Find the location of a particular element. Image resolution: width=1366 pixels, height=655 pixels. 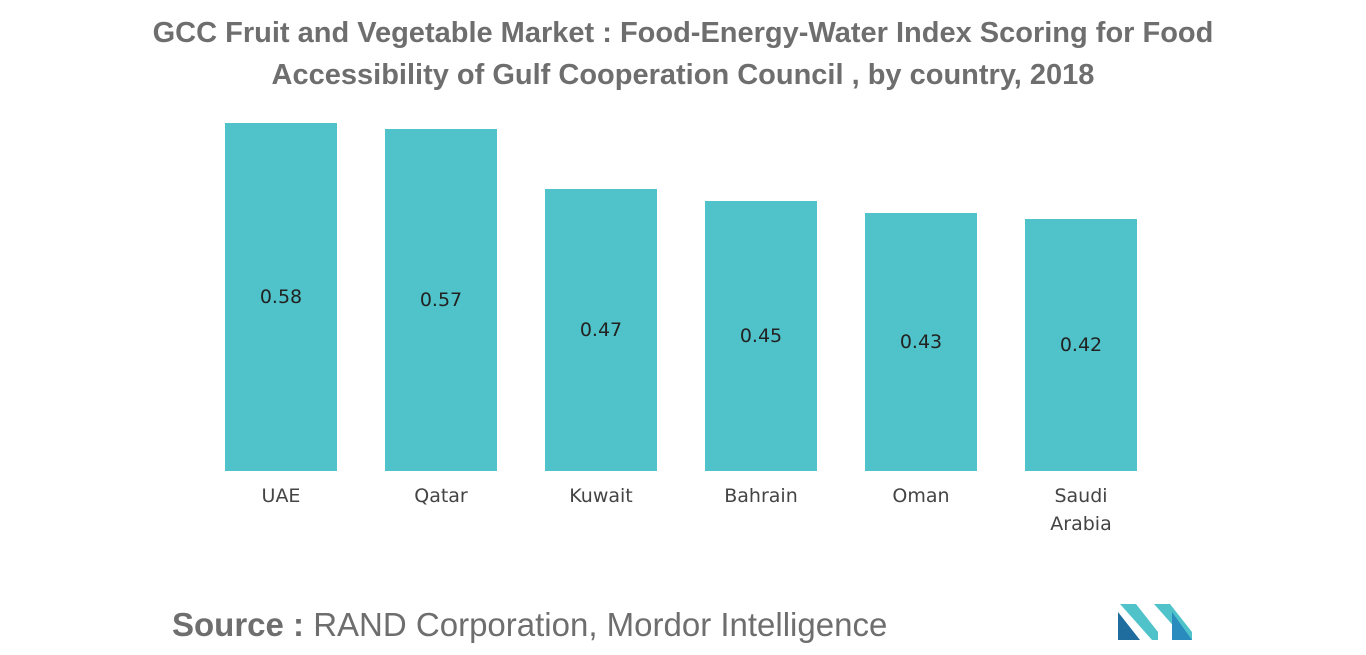

value-label: 0.57 is located at coordinates (441, 300).